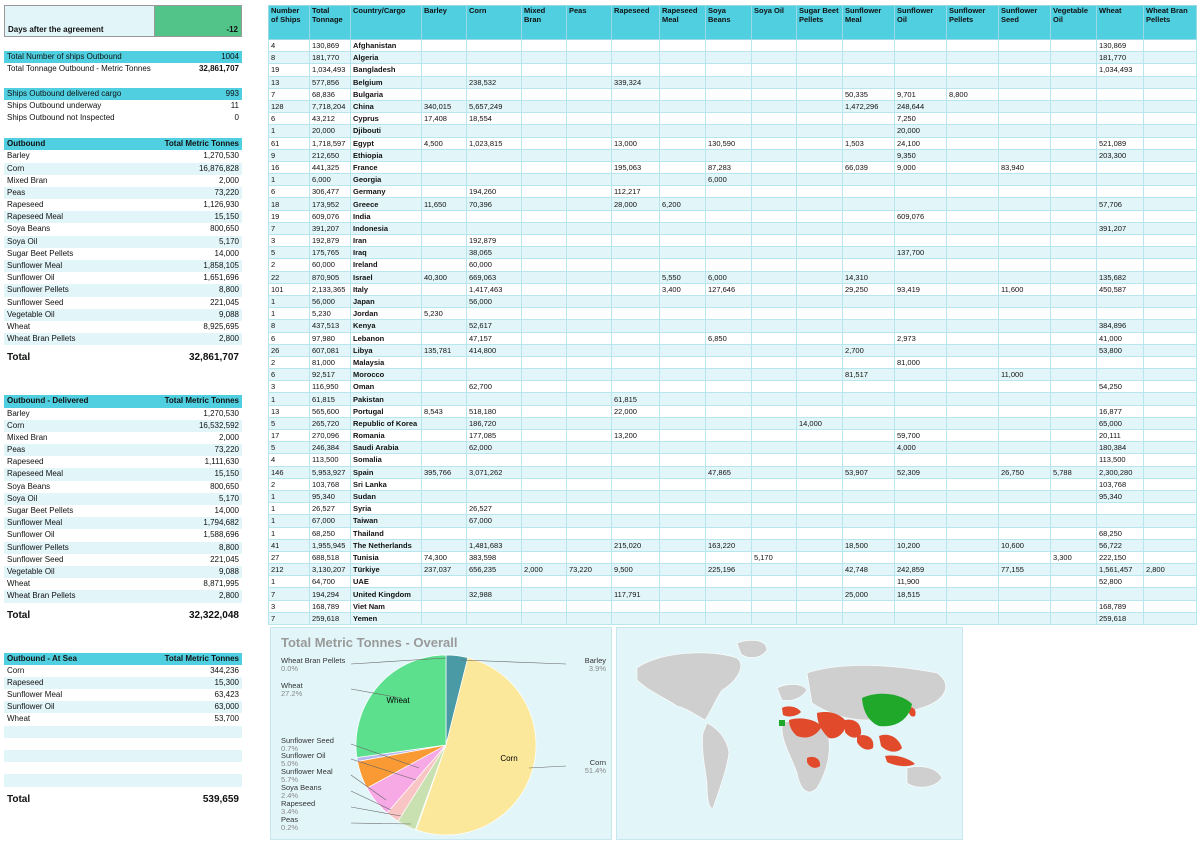  What do you see at coordinates (31, 535) in the screenshot?
I see `cargo-name: Sunflower Oil` at bounding box center [31, 535].